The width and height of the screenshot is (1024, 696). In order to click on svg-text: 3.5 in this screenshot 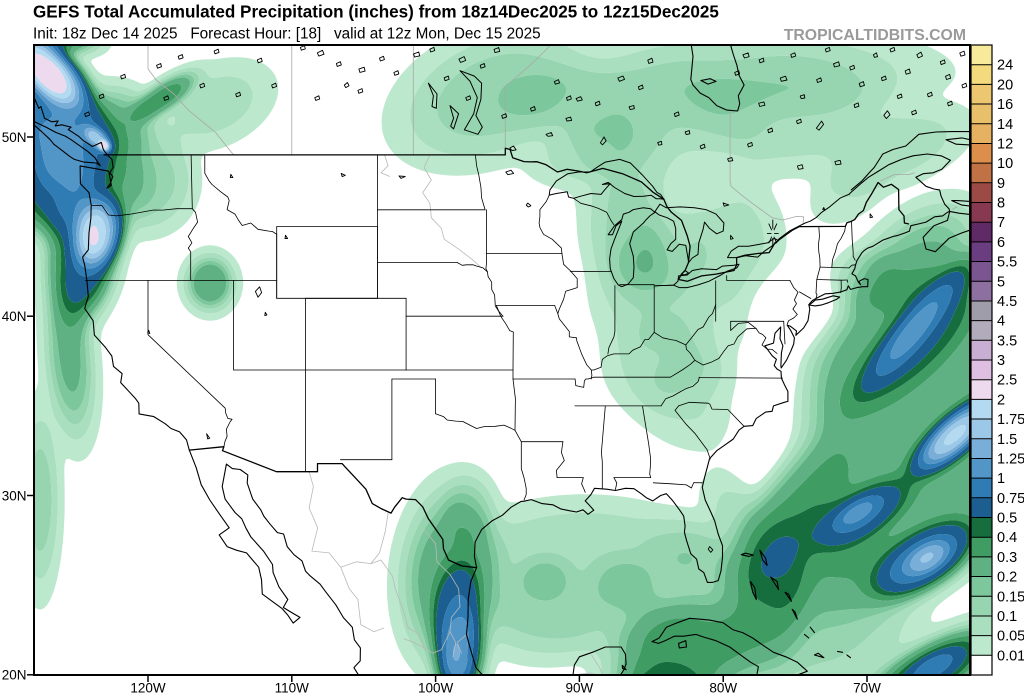, I will do `click(1007, 341)`.